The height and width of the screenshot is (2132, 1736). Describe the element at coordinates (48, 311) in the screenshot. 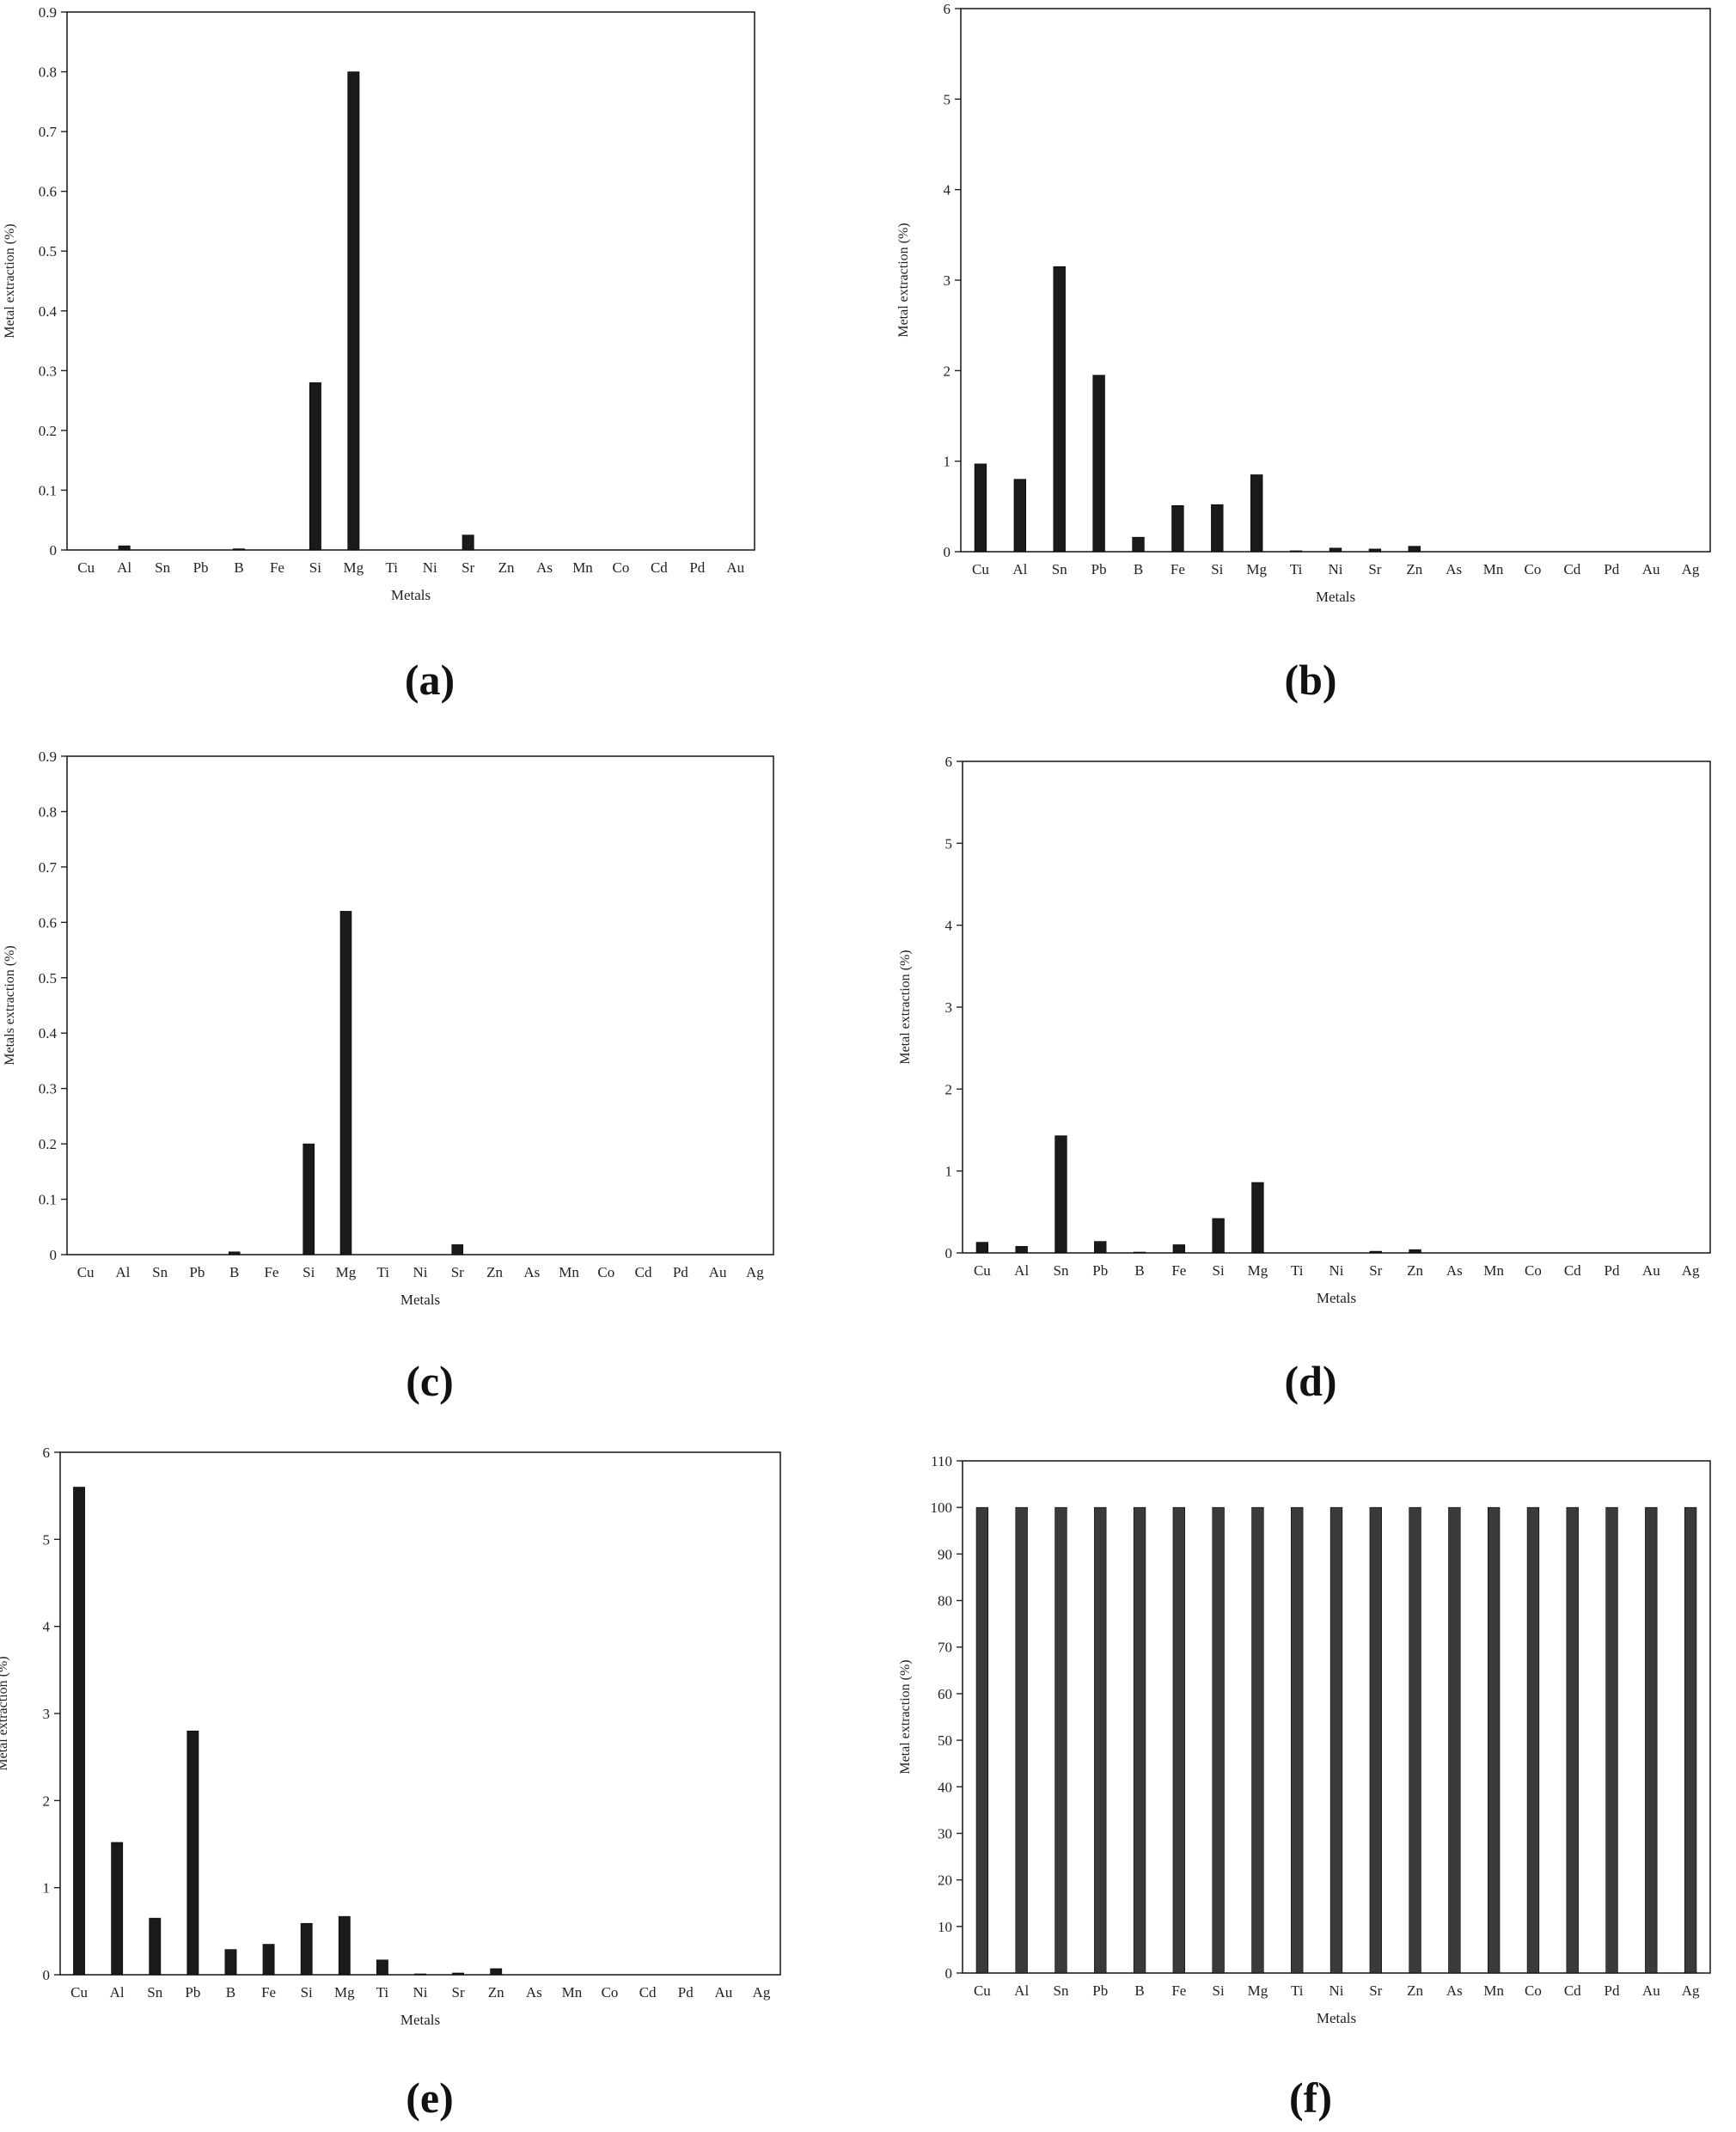

I see `y-tick-label: 0.4` at that location.